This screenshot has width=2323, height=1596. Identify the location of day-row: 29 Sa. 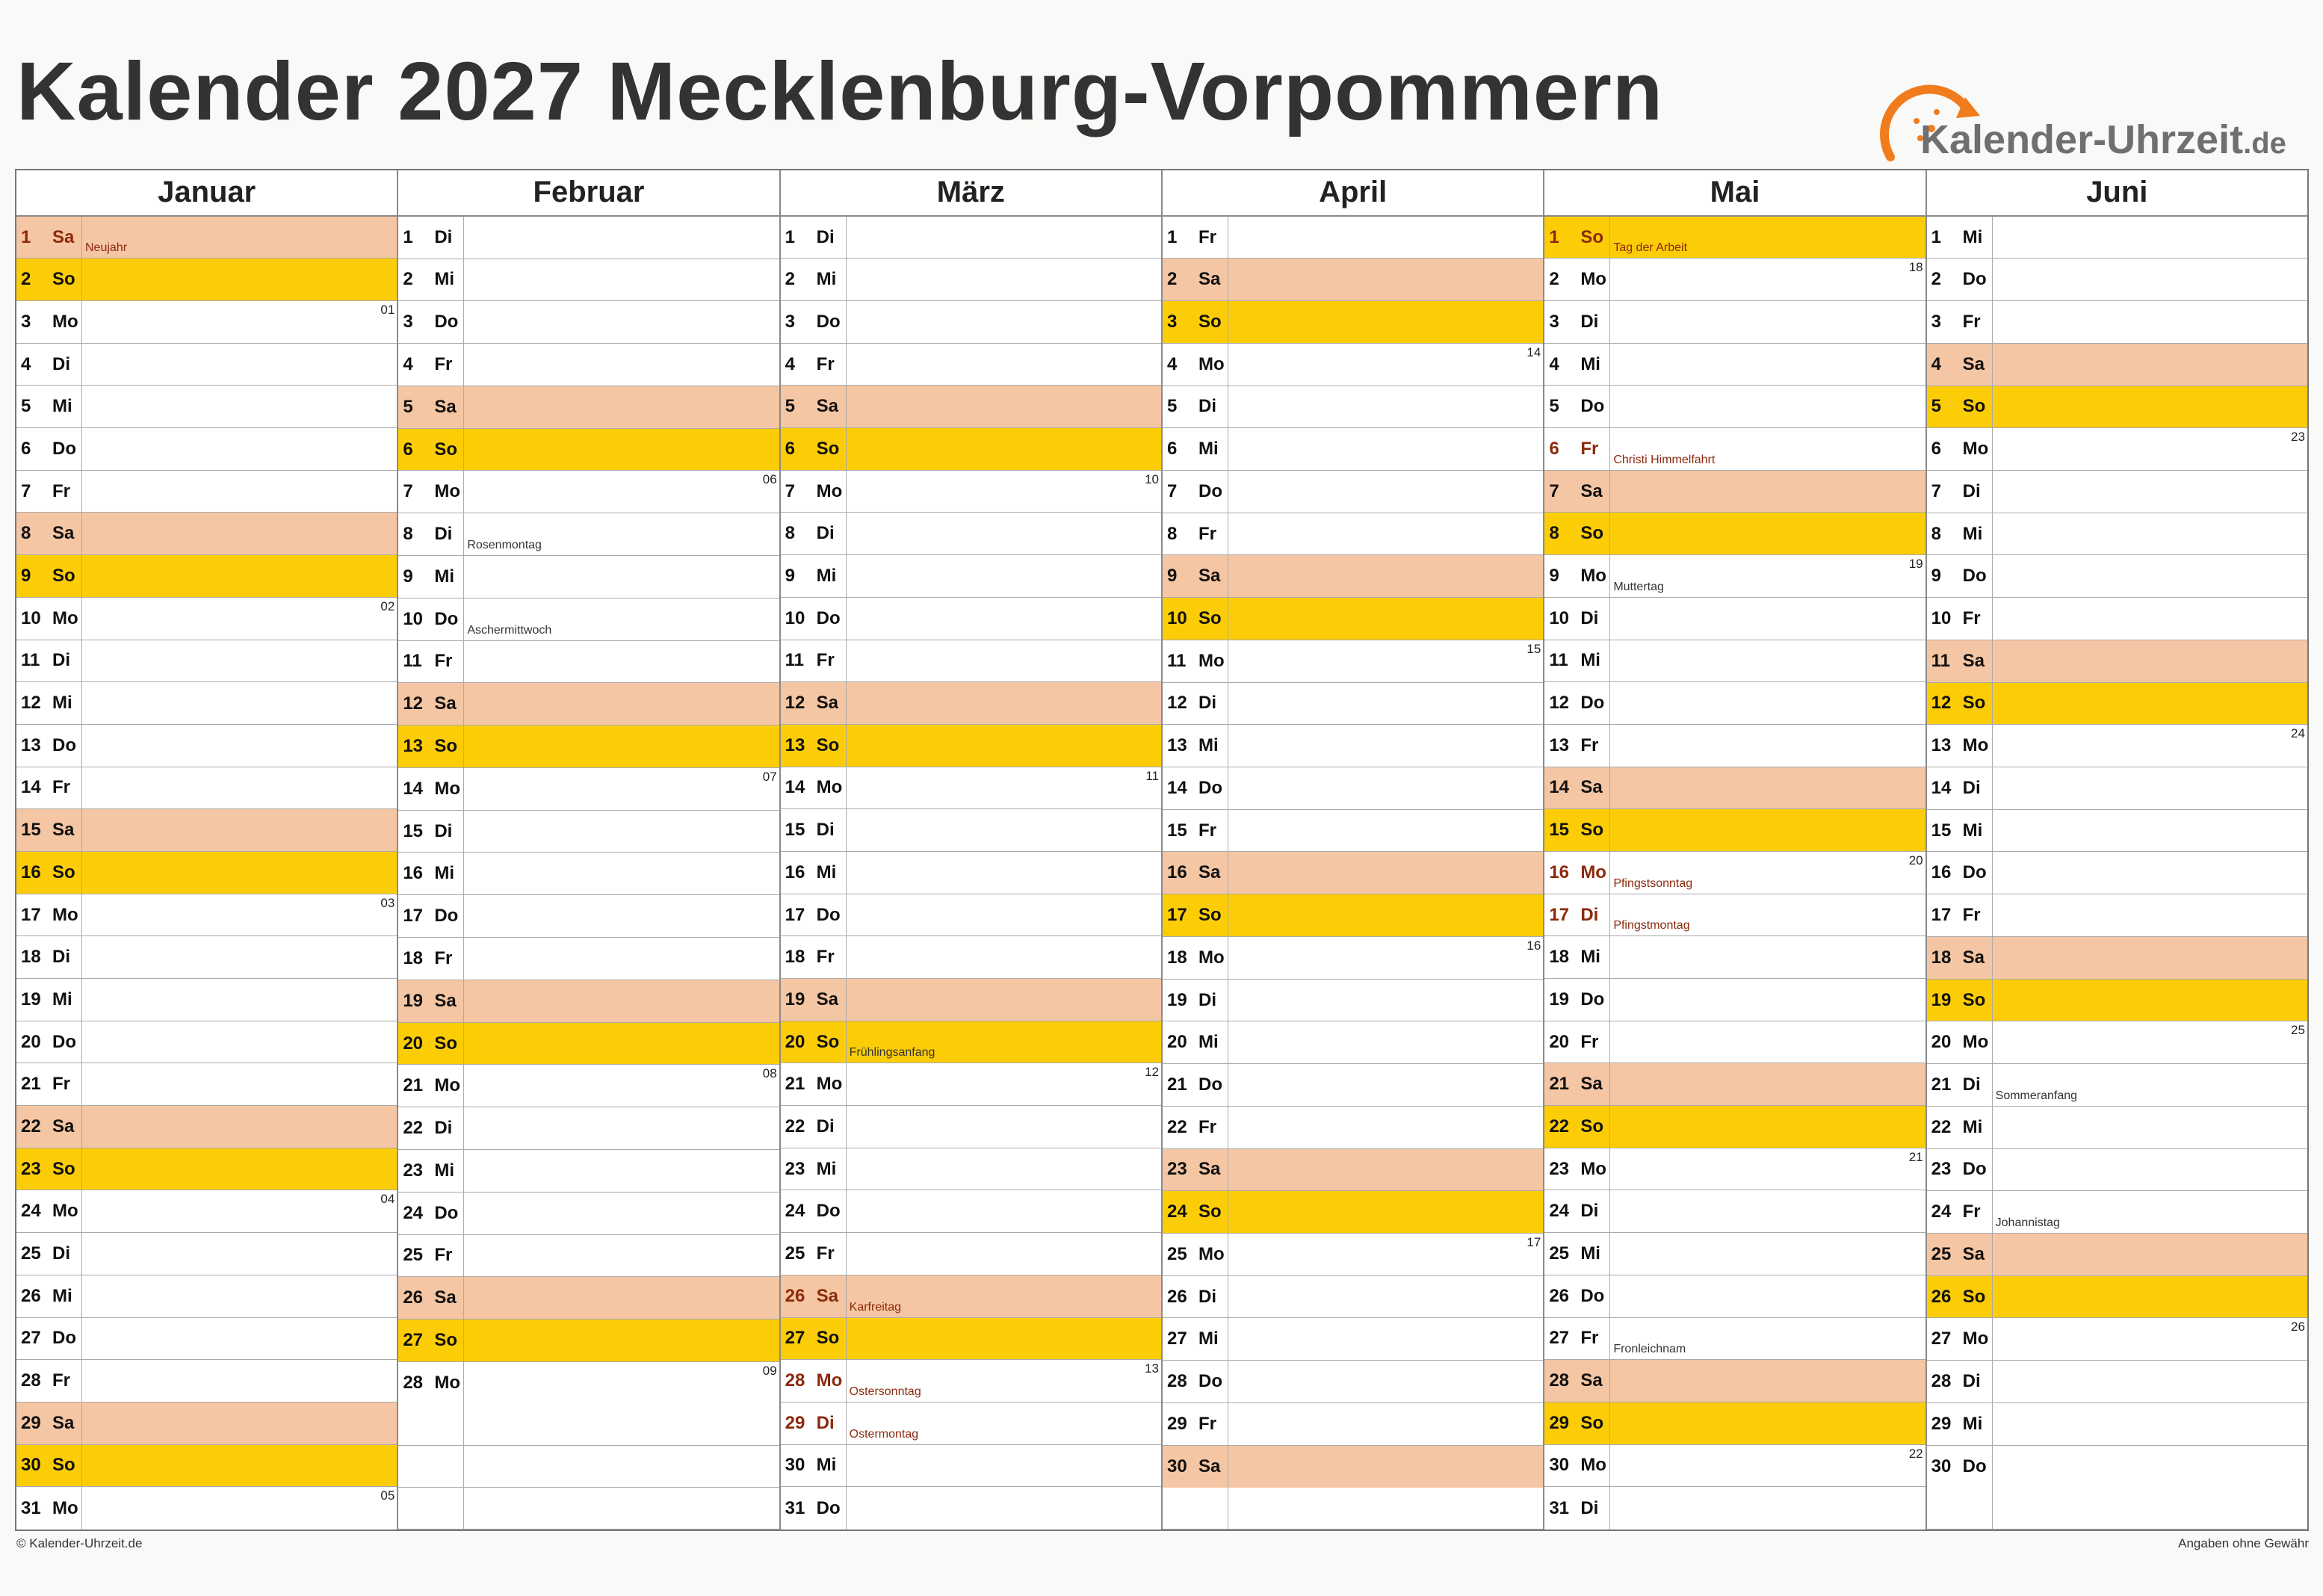
(207, 1424).